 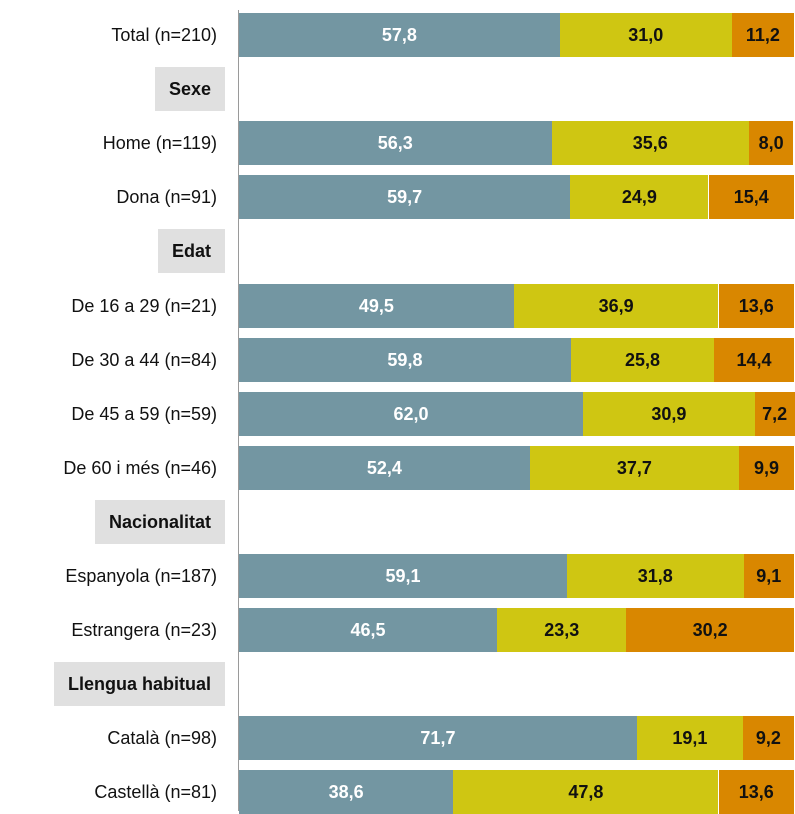 I want to click on data-label: 30,2, so click(x=710, y=630).